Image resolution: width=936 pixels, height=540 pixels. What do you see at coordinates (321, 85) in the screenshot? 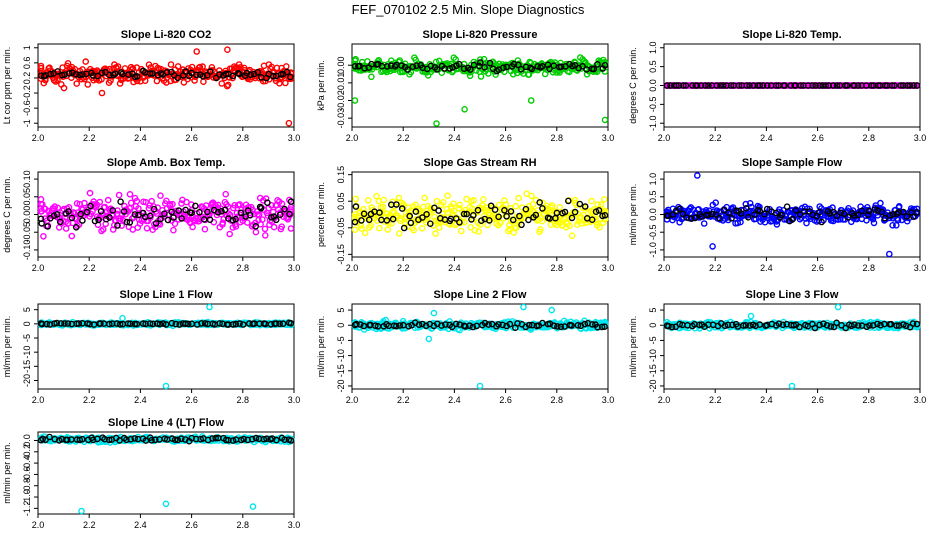
I see `y-axis-label: kPa per min.` at bounding box center [321, 85].